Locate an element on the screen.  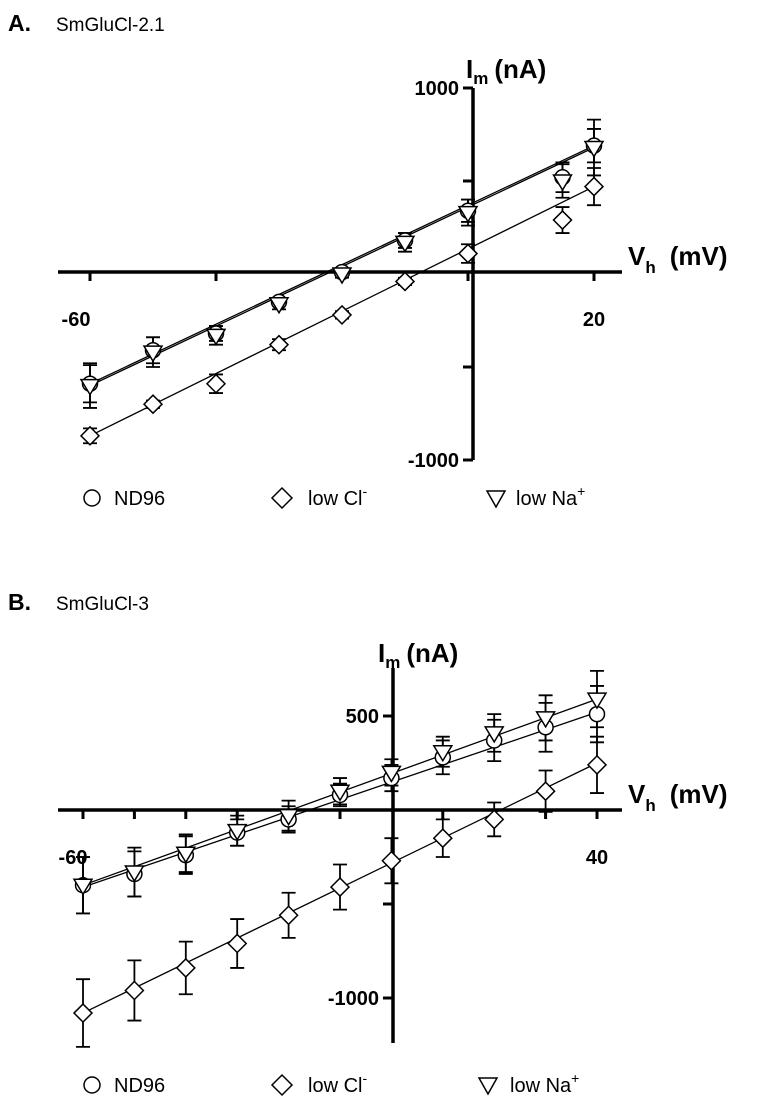
panel-a-legend-triangle-marker is located at coordinates (496, 499).